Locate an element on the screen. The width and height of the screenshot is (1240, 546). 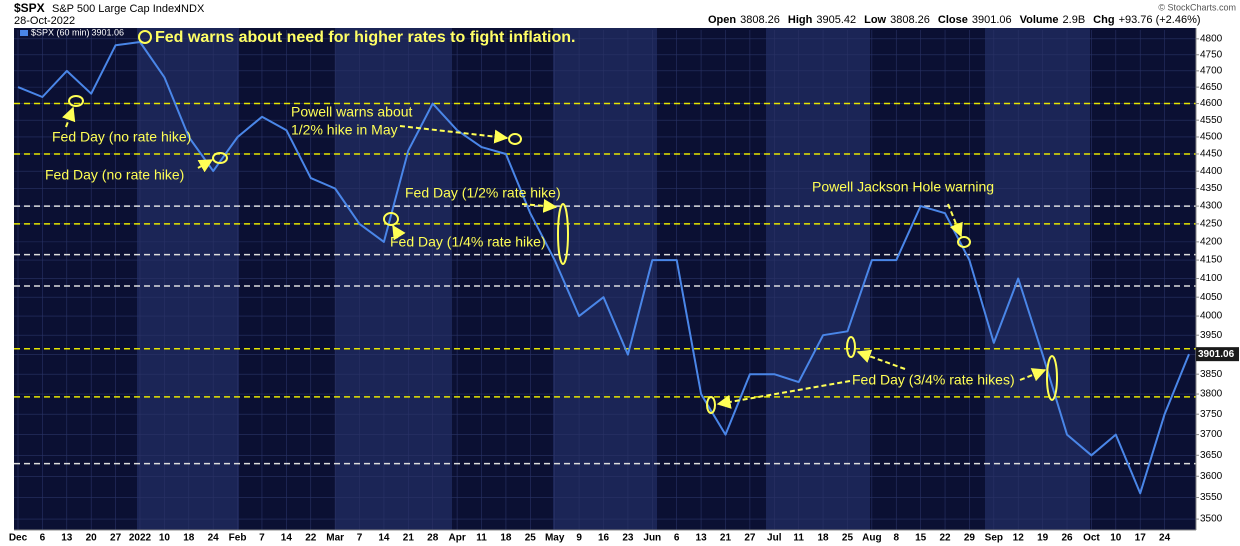
x-tick-label: 22 is located at coordinates (945, 538).